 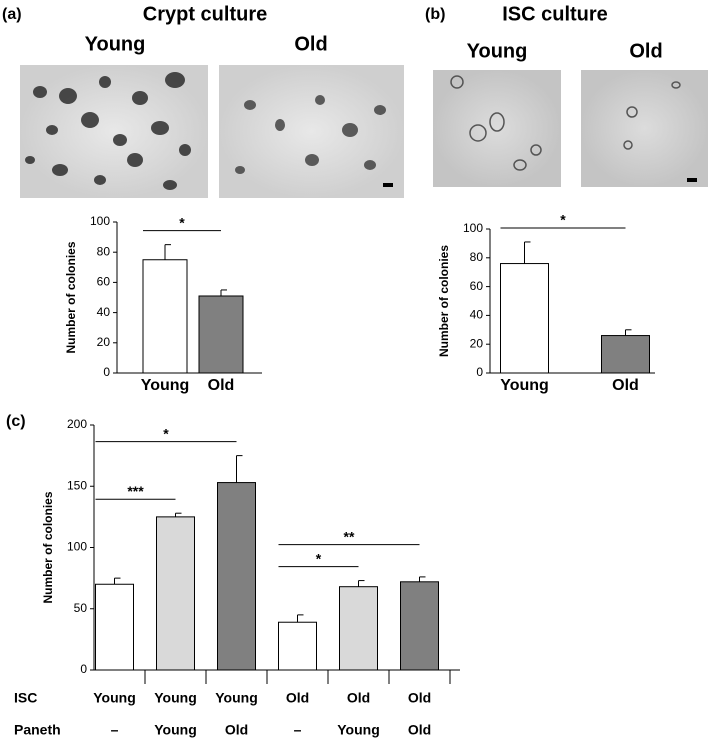 What do you see at coordinates (25, 698) in the screenshot?
I see `row-label: ISC` at bounding box center [25, 698].